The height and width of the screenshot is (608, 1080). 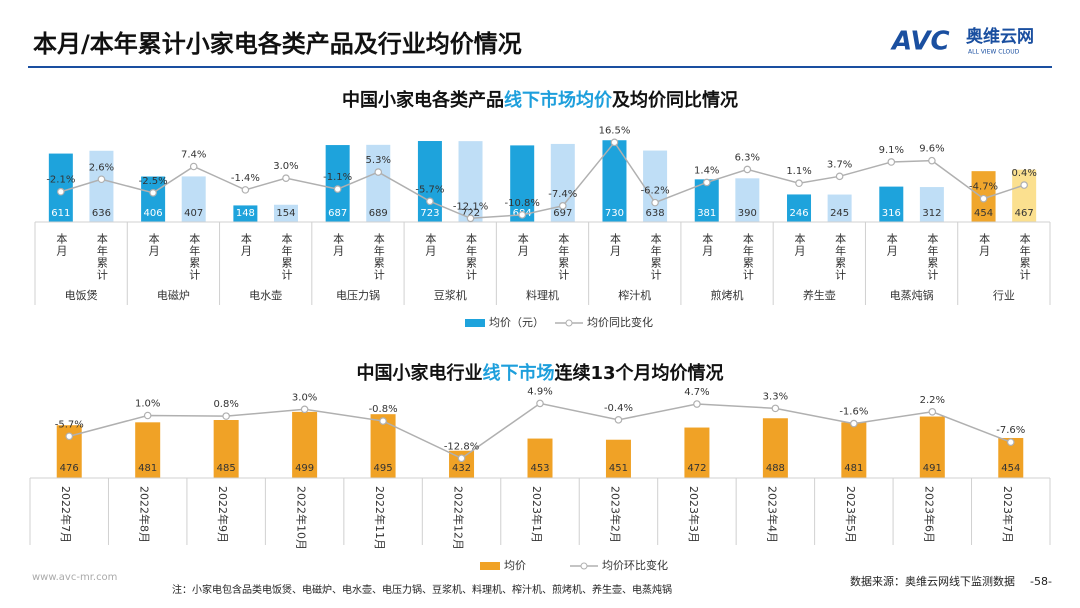 What do you see at coordinates (542, 295) in the screenshot?
I see `x-group-label: 料理机` at bounding box center [542, 295].